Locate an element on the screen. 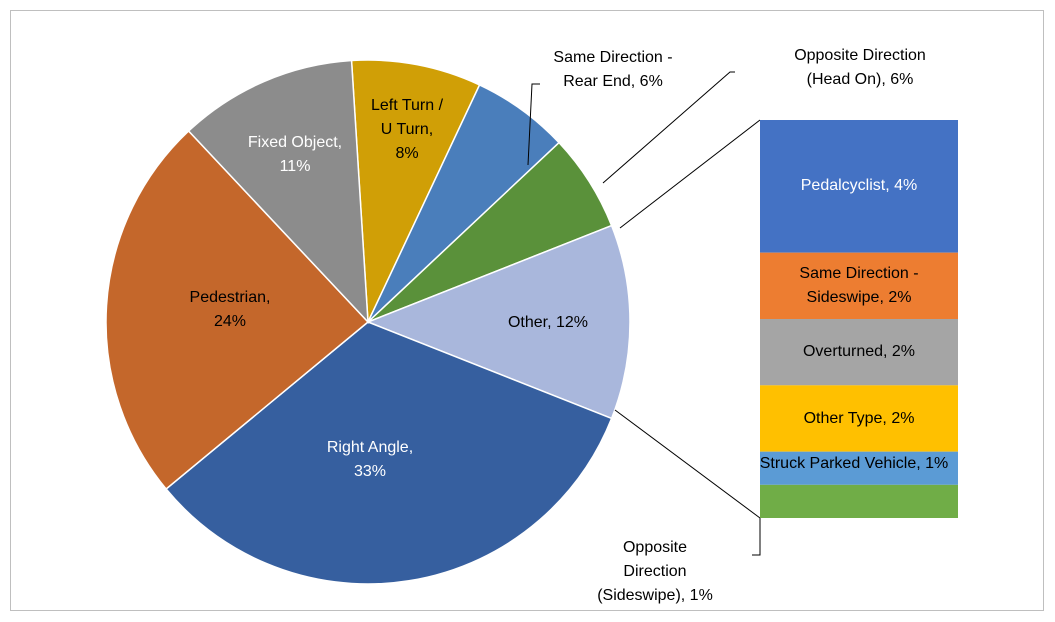 The image size is (1055, 622). data-label: Struck Parked Vehicle, 1% is located at coordinates (854, 464).